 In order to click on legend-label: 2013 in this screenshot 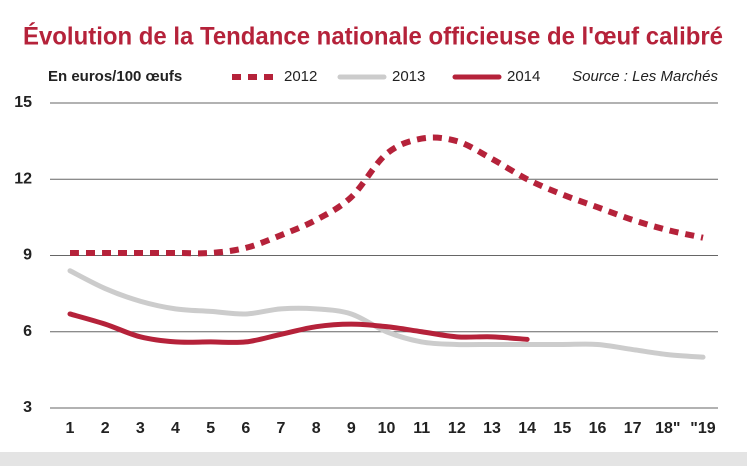, I will do `click(408, 76)`.